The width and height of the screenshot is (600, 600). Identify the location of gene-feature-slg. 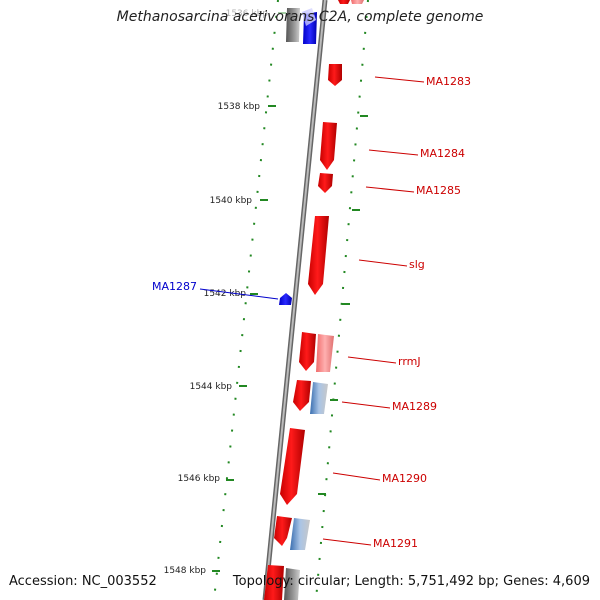
(318, 255).